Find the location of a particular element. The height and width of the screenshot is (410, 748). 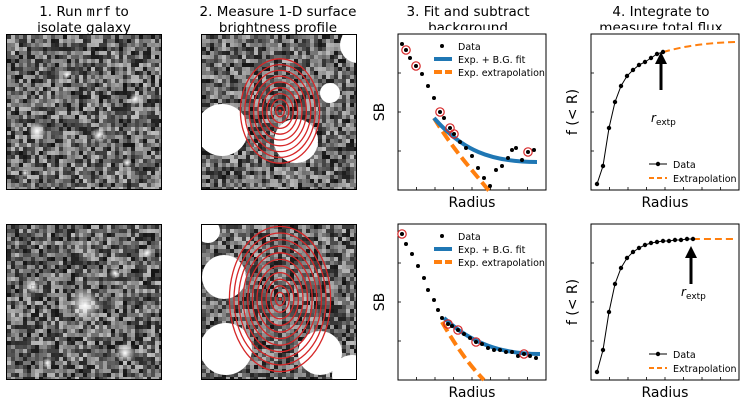

noise-field-top-masked is located at coordinates (279, 112).